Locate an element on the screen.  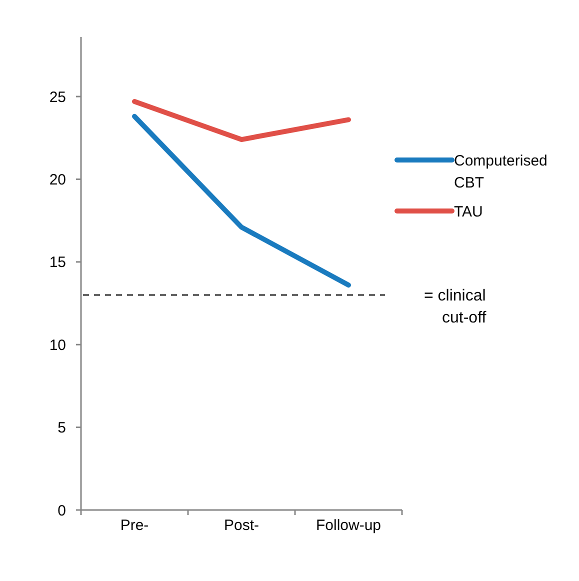
y-tick-label: 0 is located at coordinates (62, 511).